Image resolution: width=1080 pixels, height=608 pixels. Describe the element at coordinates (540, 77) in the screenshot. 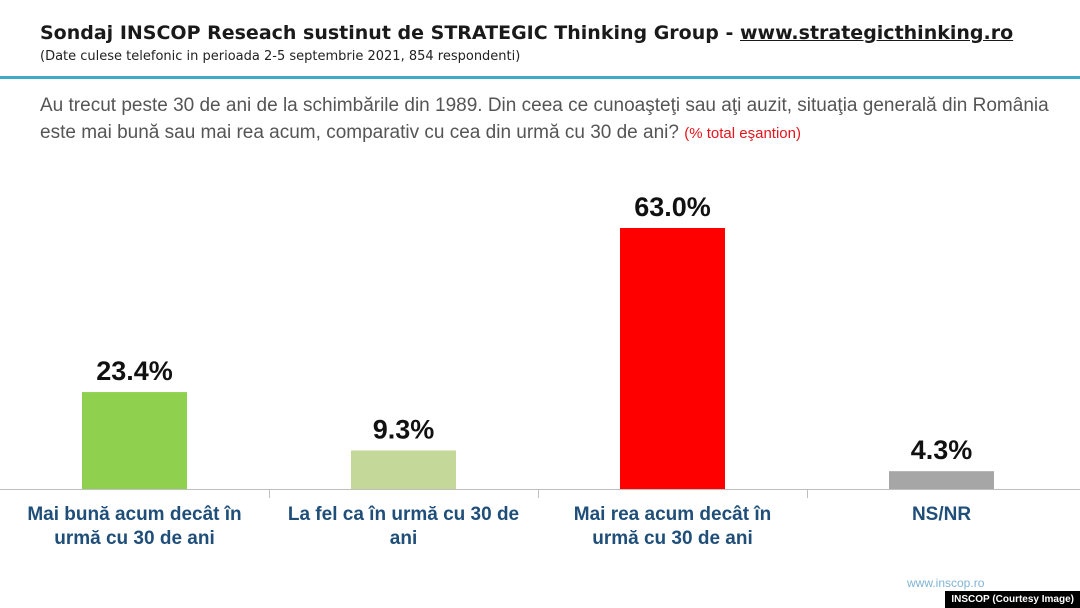

I see `header-divider` at that location.